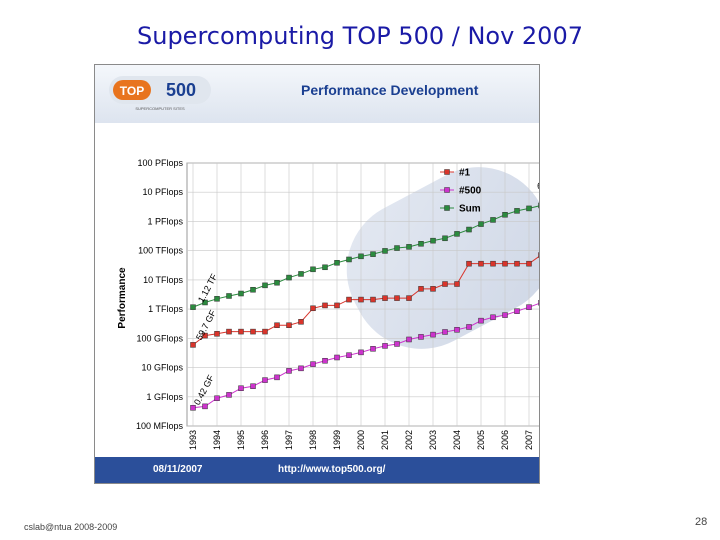  What do you see at coordinates (465, 173) in the screenshot?
I see `legend-label: #1` at bounding box center [465, 173].